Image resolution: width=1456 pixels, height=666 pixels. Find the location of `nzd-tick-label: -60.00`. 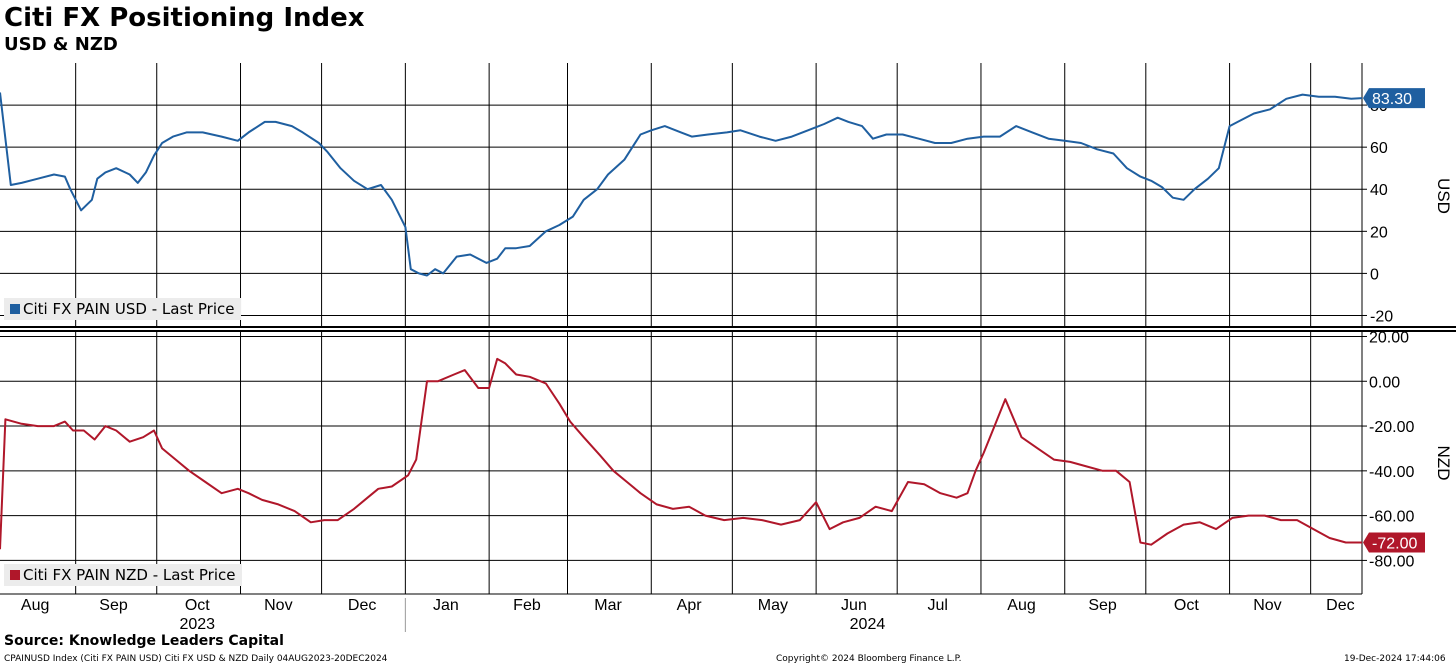

nzd-tick-label: -60.00 is located at coordinates (1391, 517).